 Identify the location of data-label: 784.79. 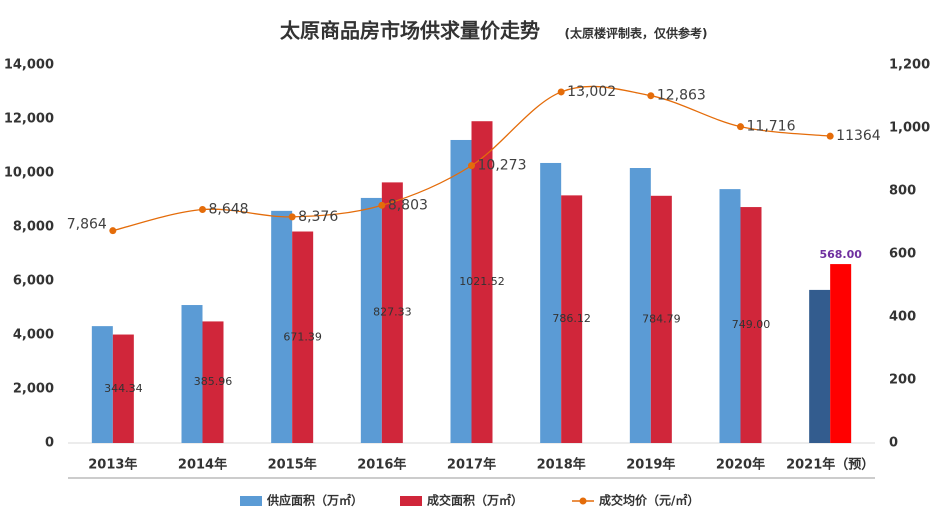
(661, 318).